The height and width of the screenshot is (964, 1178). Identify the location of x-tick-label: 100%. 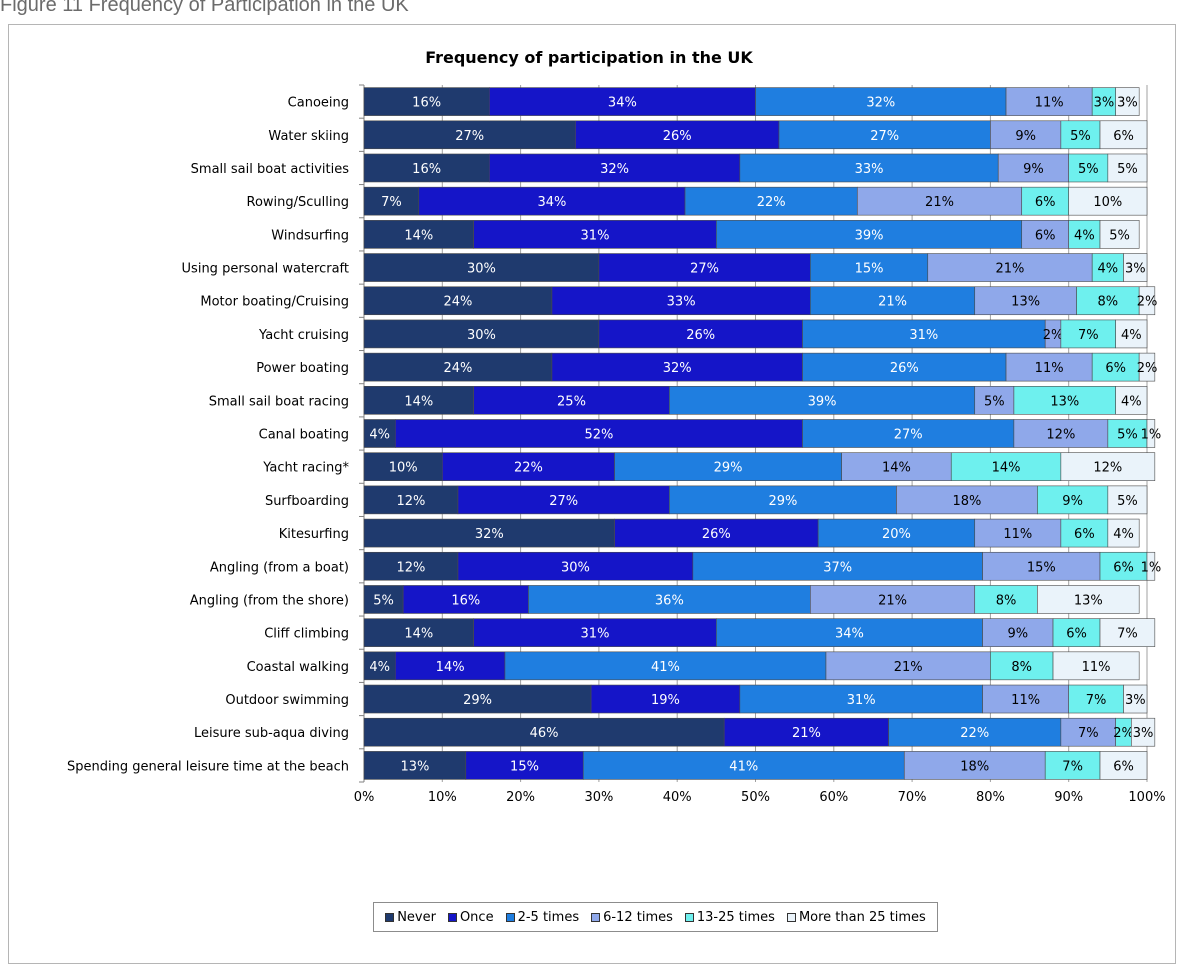
(1146, 797).